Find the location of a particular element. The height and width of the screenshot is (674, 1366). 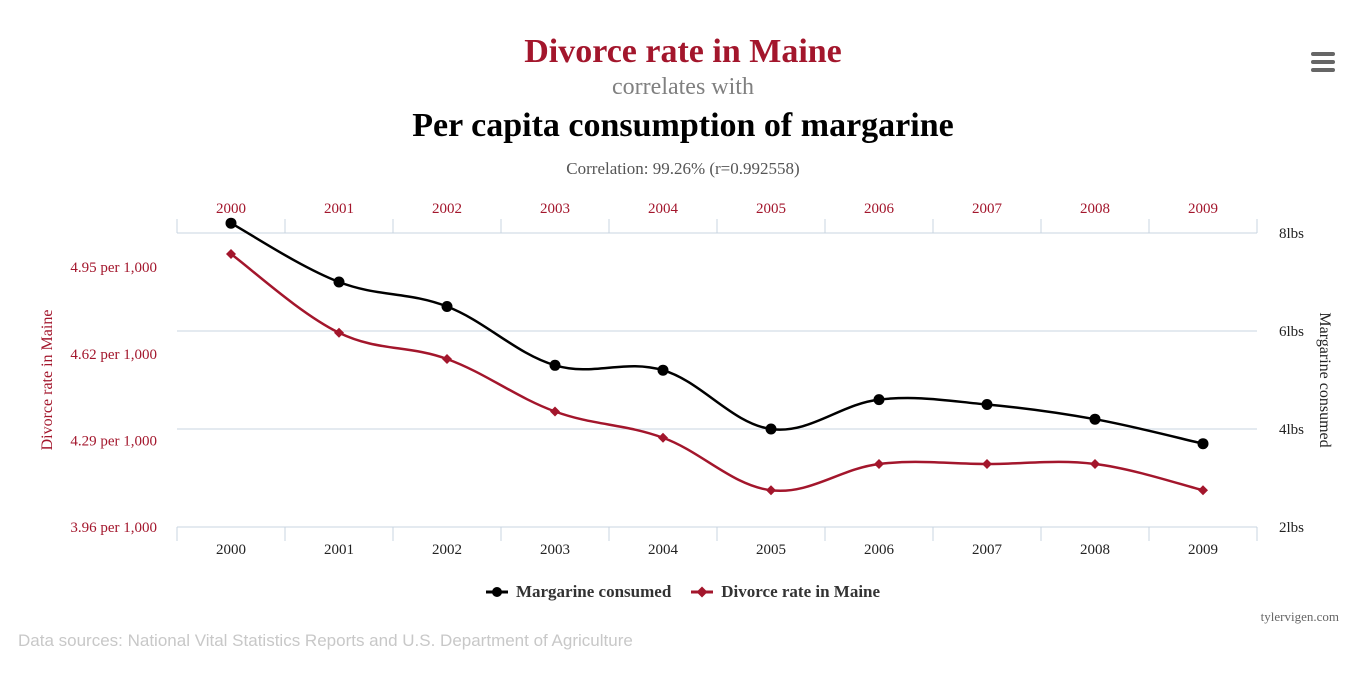

legend-label-divorce: Divorce rate in Maine is located at coordinates (801, 591).